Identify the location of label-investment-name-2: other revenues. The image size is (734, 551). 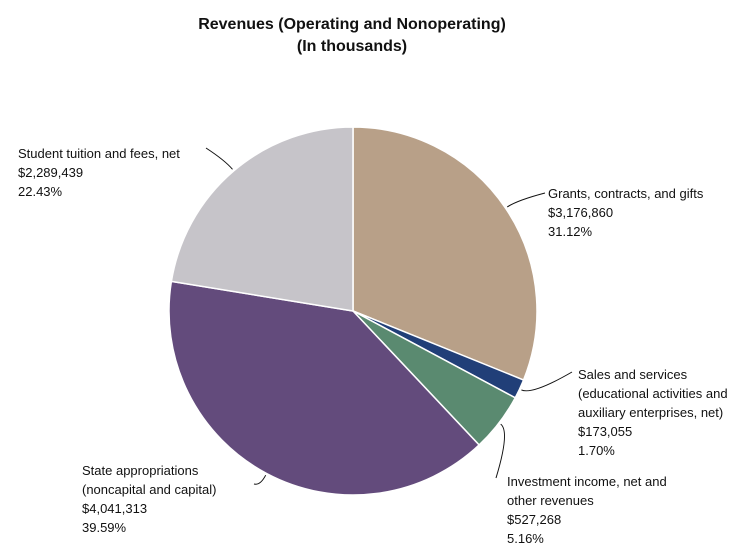
(550, 500).